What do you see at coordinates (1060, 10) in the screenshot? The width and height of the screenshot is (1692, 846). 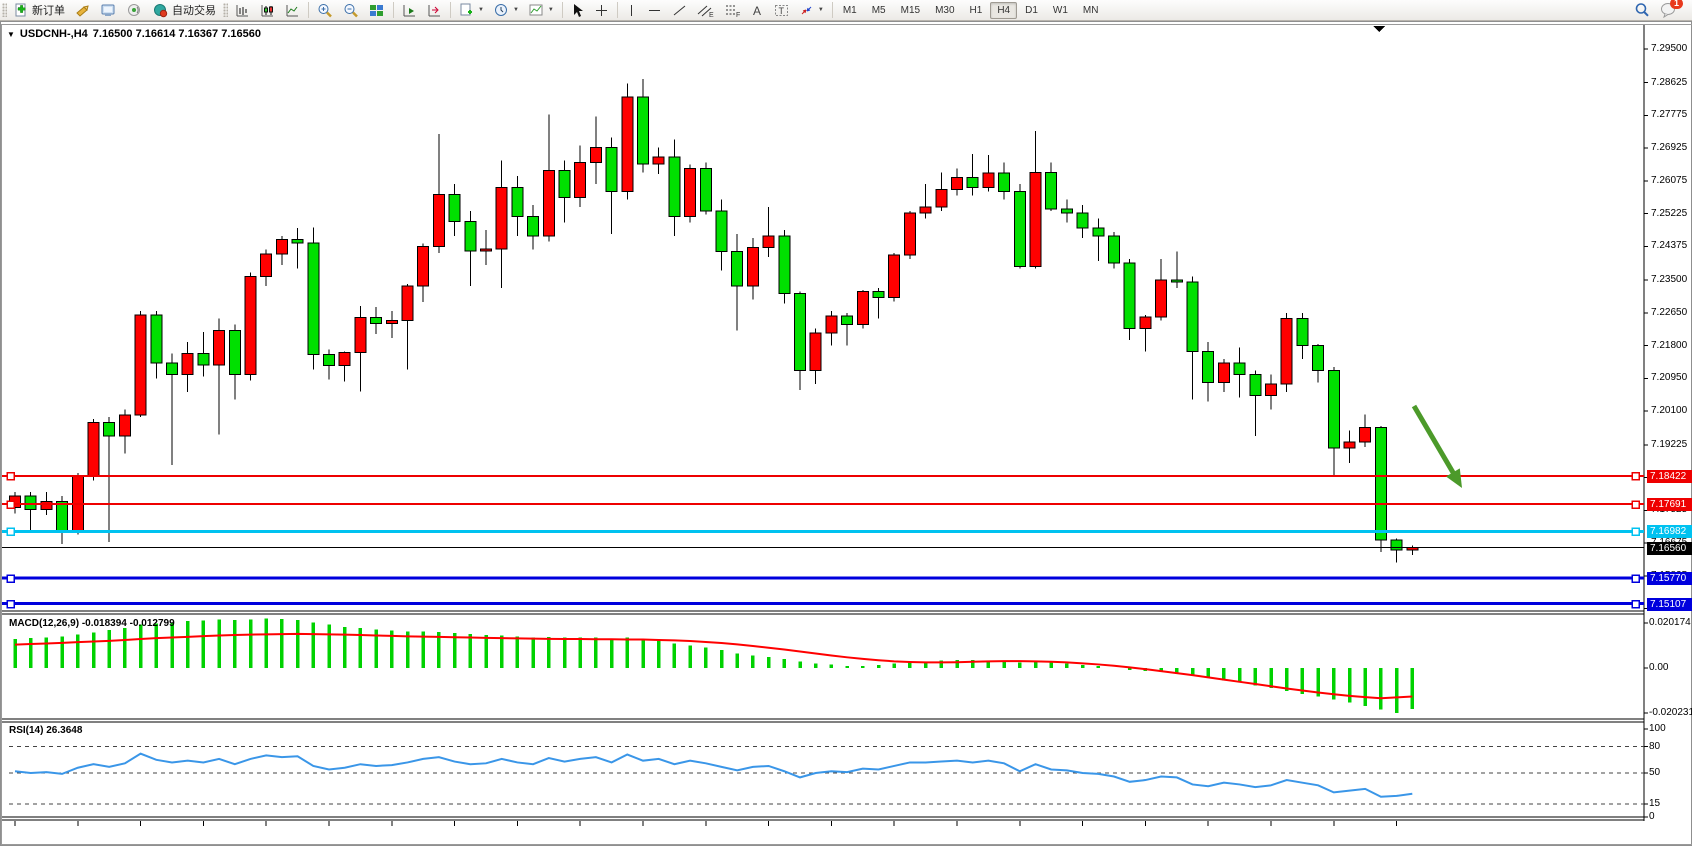 I see `timeframe-button-w1: W1` at bounding box center [1060, 10].